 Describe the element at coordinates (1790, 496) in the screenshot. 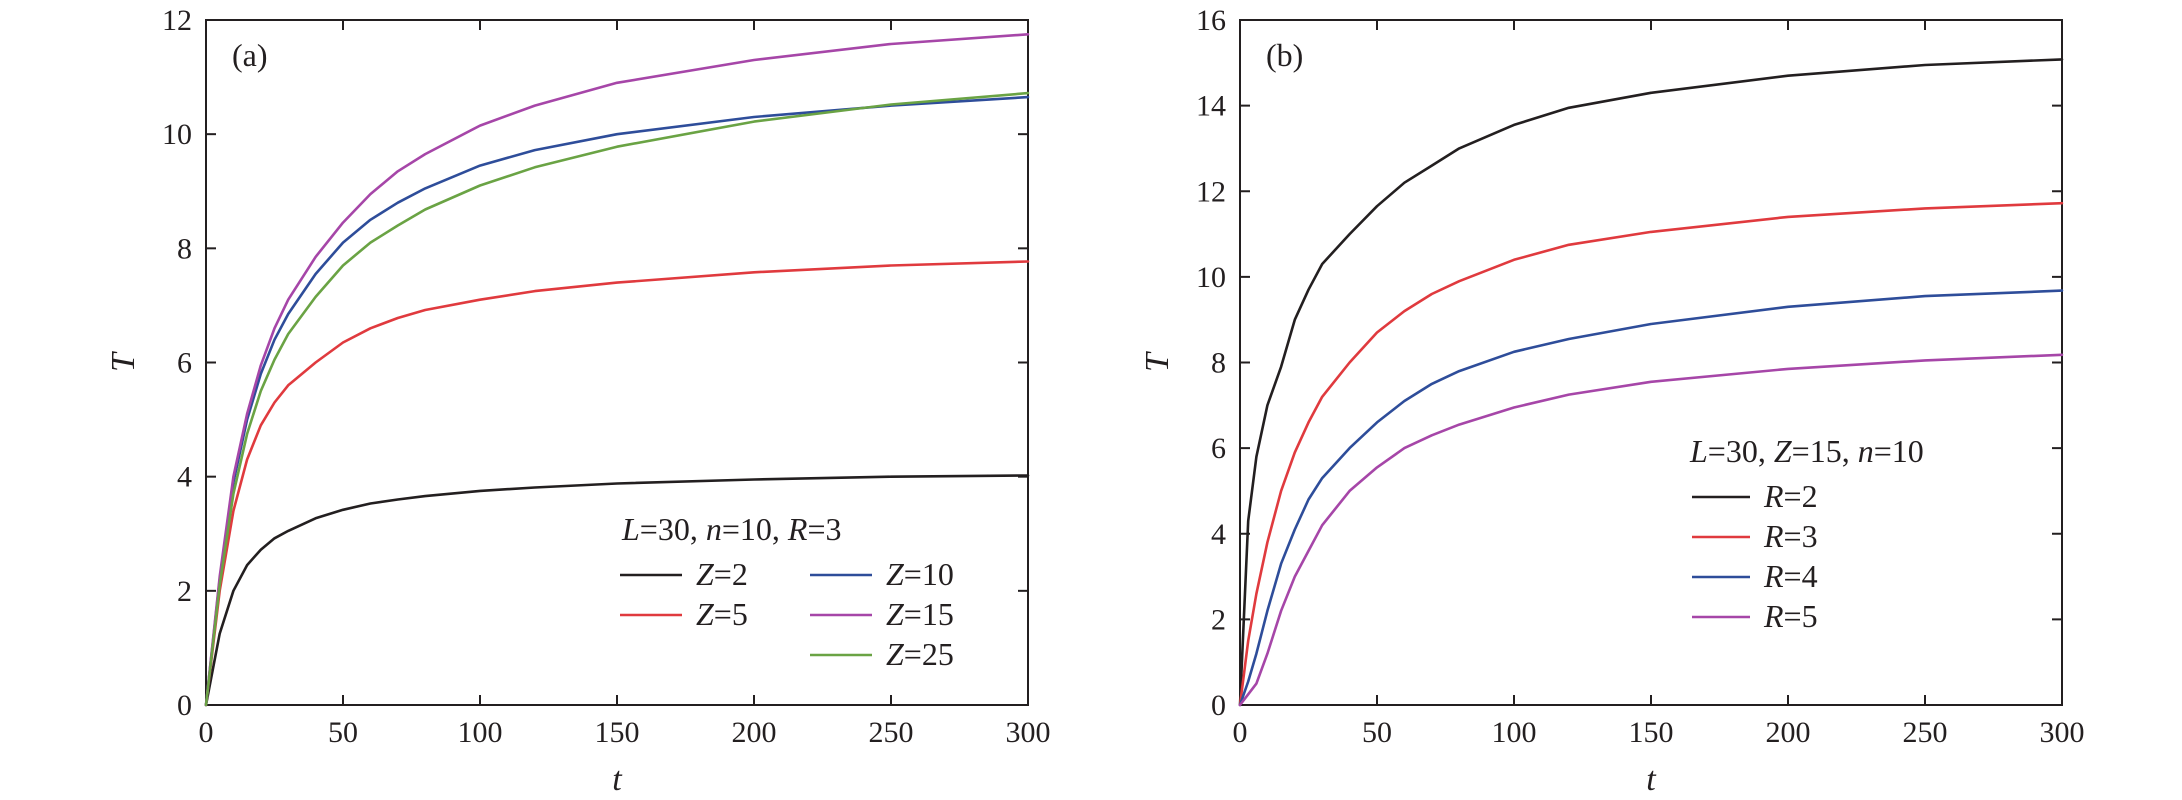

I see `legend-label: R=2` at that location.